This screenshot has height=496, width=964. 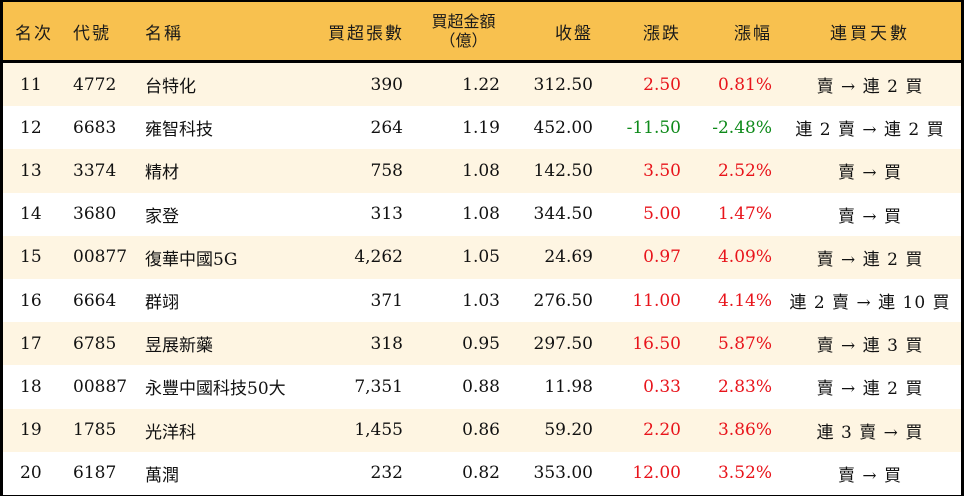 What do you see at coordinates (744, 473) in the screenshot?
I see `cell-change-pct: 3.52%` at bounding box center [744, 473].